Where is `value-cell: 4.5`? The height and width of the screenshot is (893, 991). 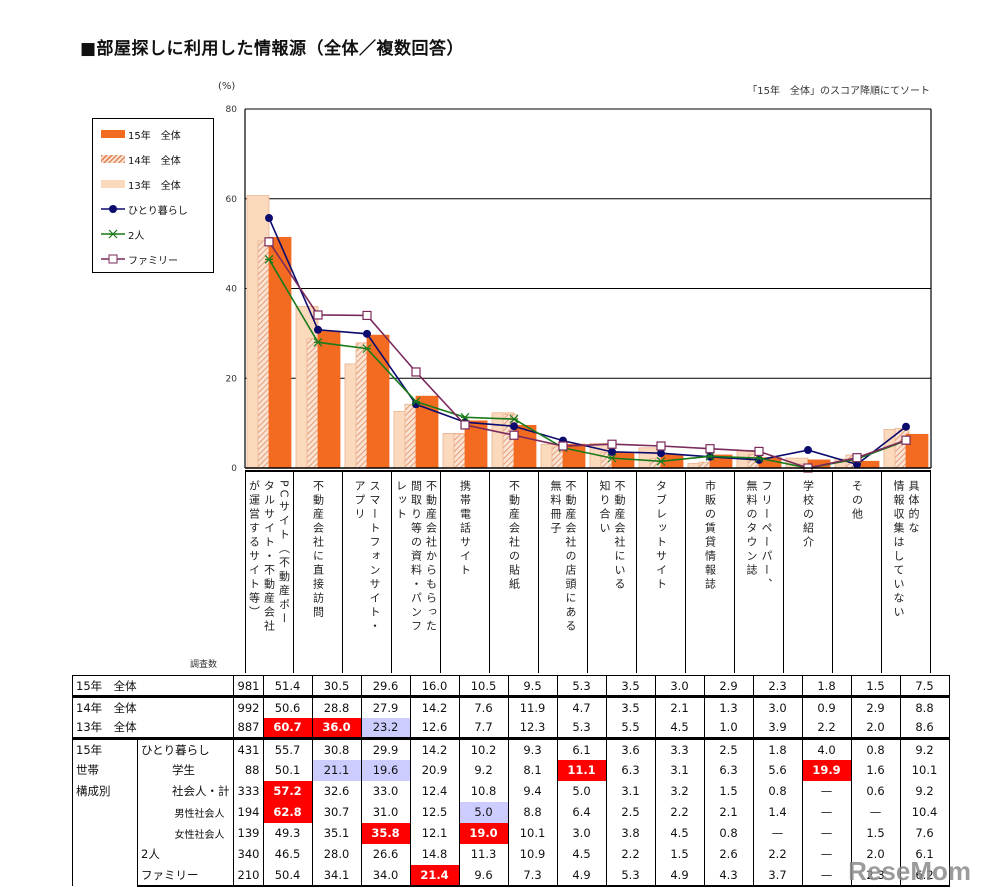
value-cell: 4.5 is located at coordinates (582, 854).